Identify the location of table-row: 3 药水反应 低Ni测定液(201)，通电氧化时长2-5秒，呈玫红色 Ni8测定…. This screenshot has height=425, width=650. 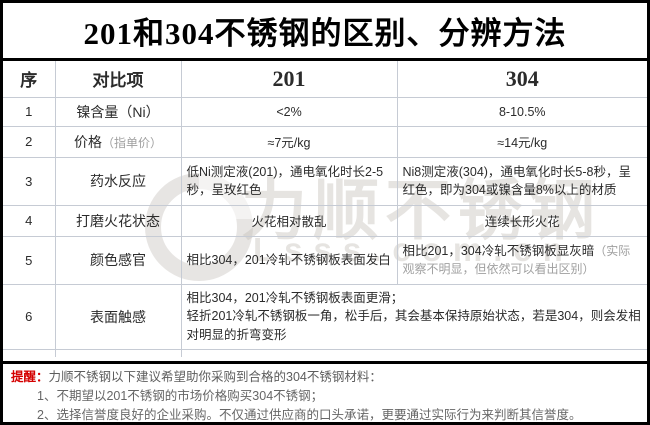
(325, 181).